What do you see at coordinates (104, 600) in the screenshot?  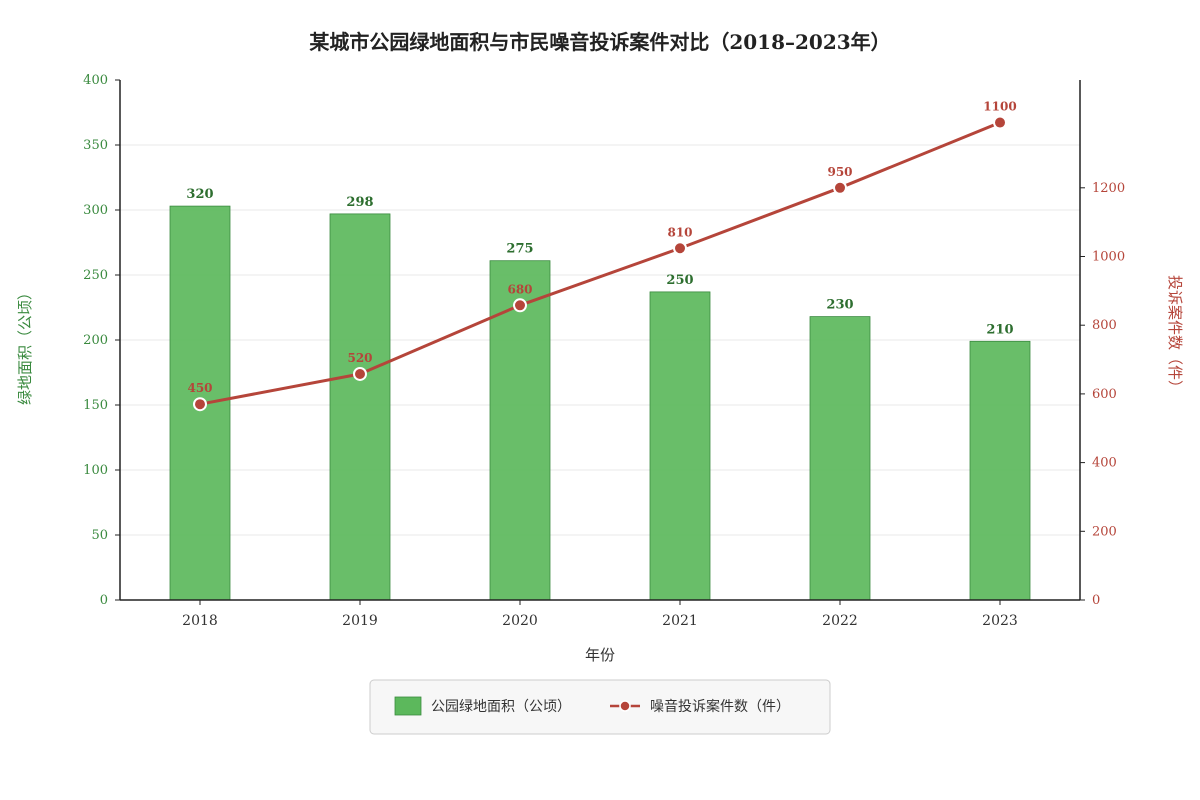 I see `left-tick-label: 0` at bounding box center [104, 600].